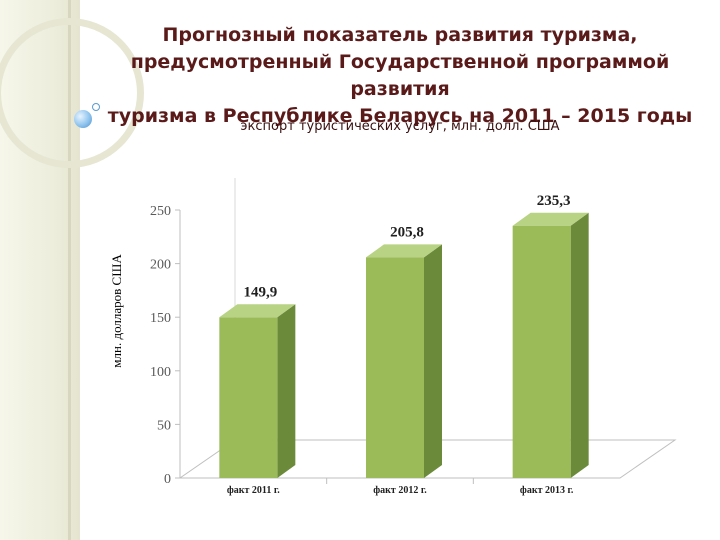  I want to click on y-tick-label: 250, so click(160, 211).